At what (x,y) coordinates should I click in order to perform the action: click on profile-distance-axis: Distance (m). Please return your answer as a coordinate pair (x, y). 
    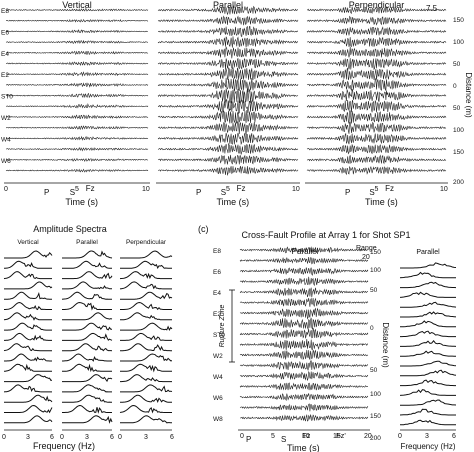
    Looking at the image, I should click on (385, 345).